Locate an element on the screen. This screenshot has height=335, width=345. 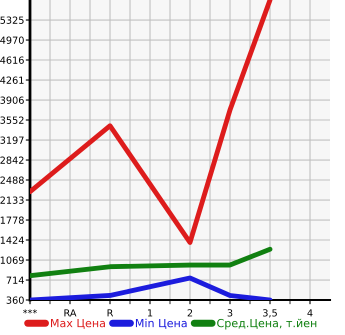
x-tick-label: *** is located at coordinates (30, 311).